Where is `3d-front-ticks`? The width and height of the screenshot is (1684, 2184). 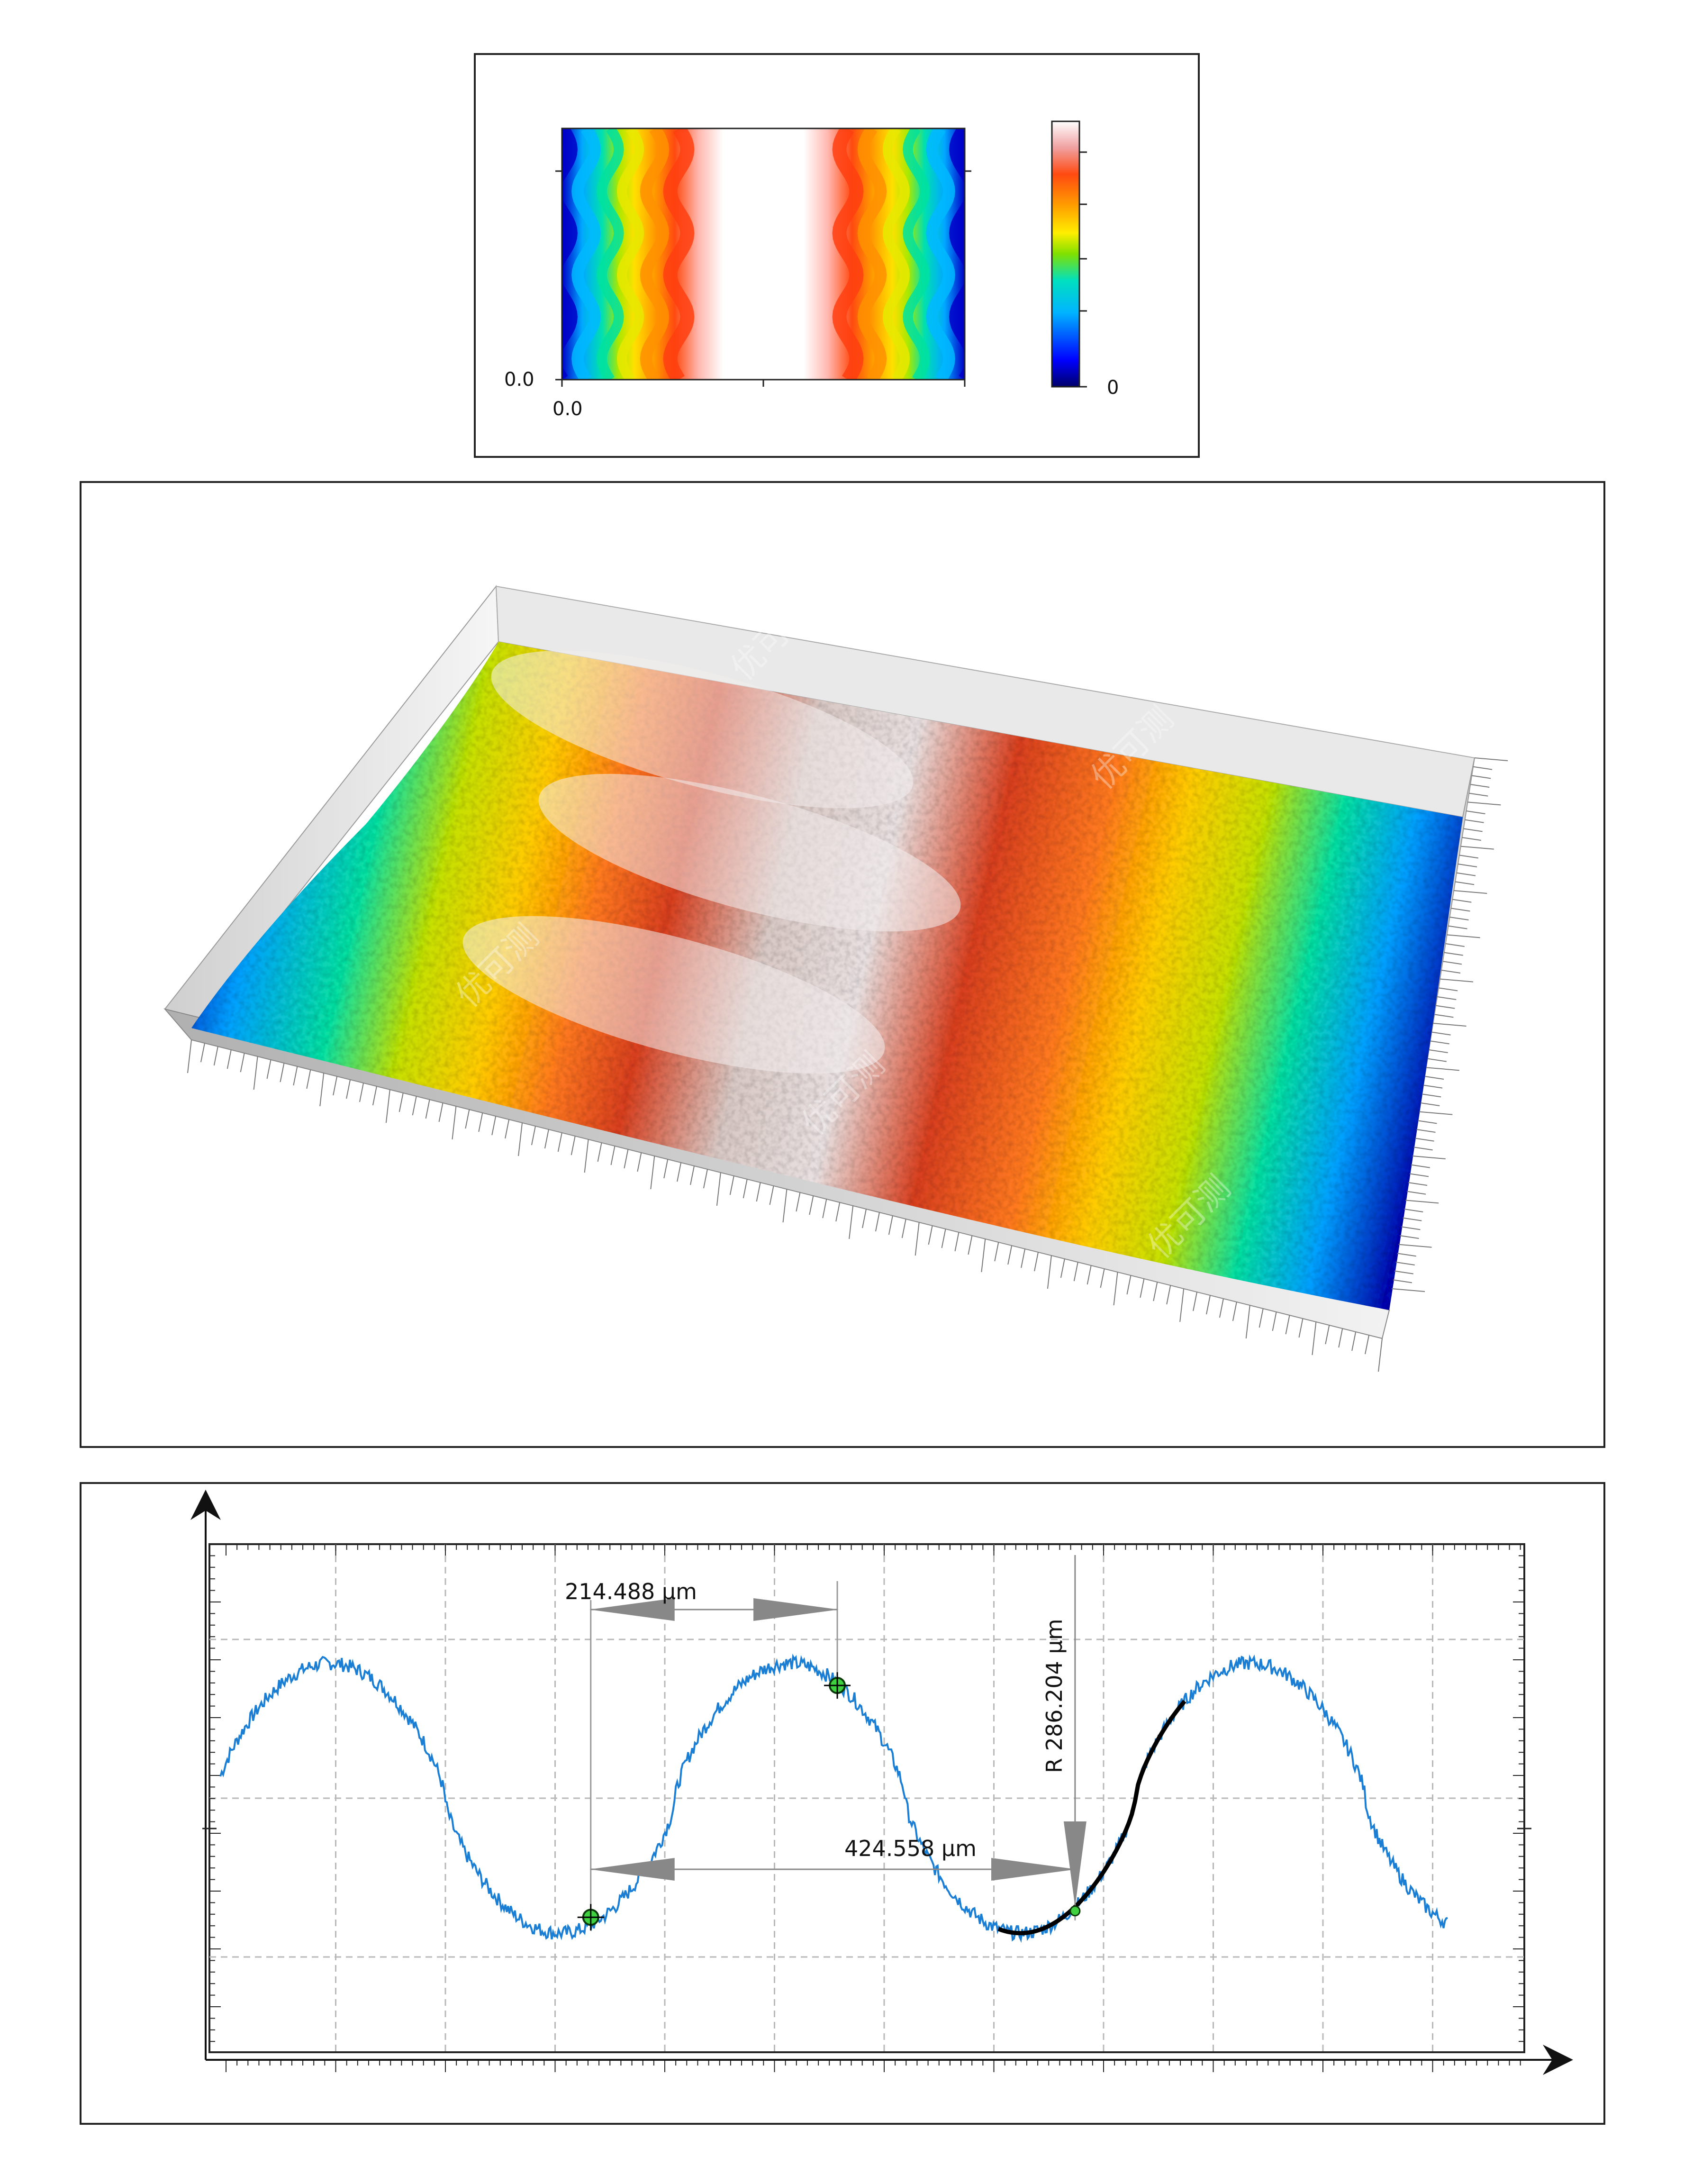
3d-front-ticks is located at coordinates (785, 1205).